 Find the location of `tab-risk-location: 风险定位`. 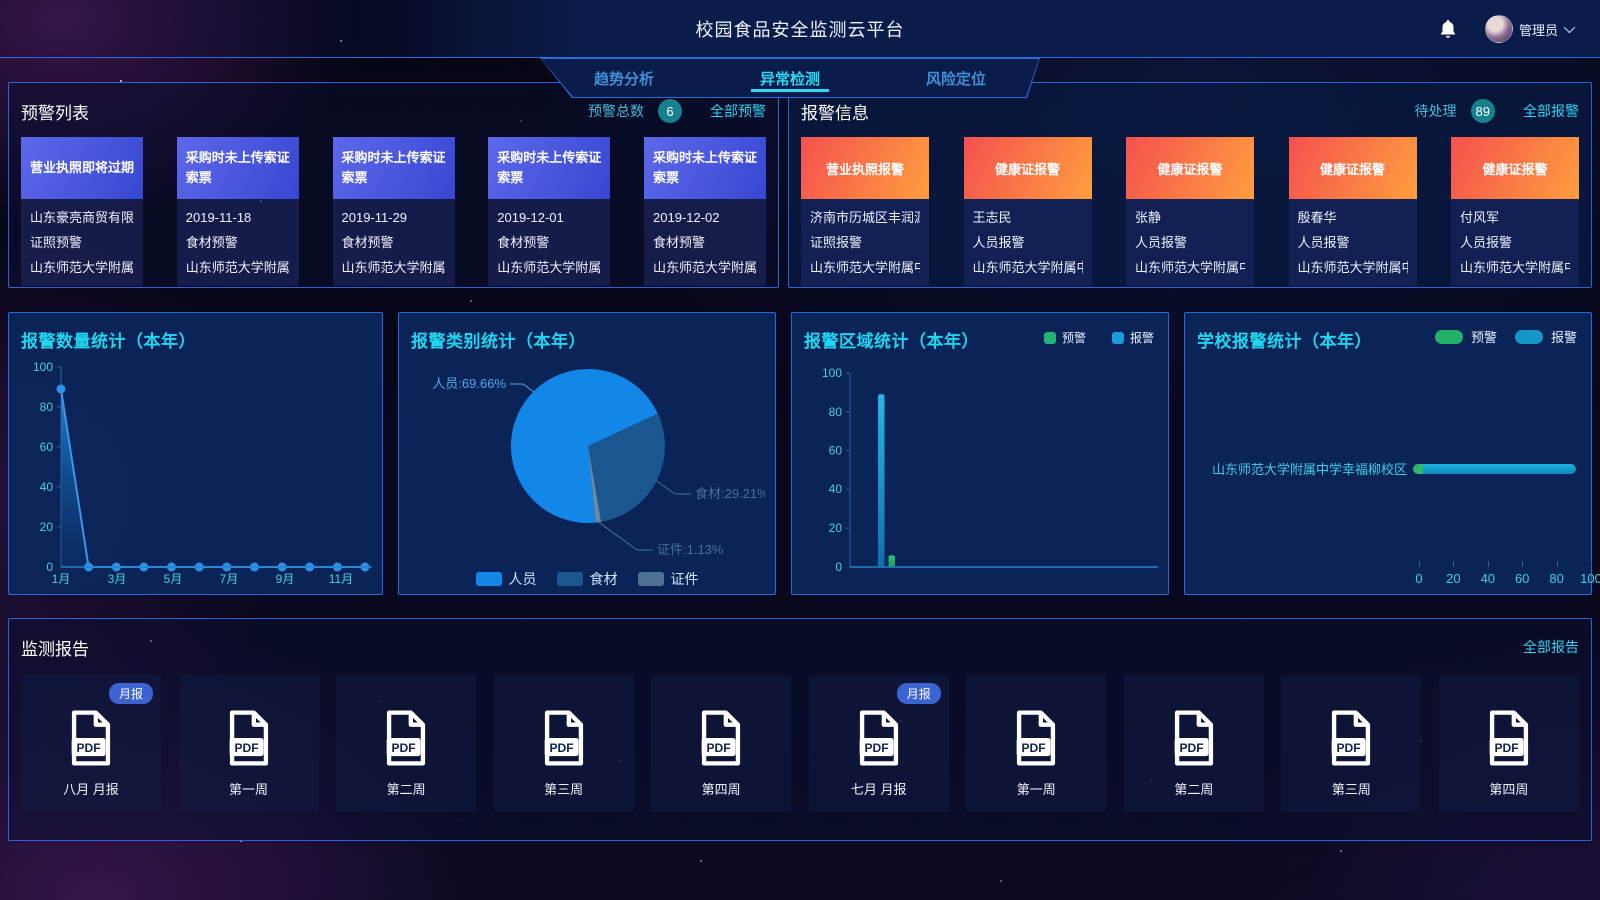

tab-risk-location: 风险定位 is located at coordinates (955, 79).